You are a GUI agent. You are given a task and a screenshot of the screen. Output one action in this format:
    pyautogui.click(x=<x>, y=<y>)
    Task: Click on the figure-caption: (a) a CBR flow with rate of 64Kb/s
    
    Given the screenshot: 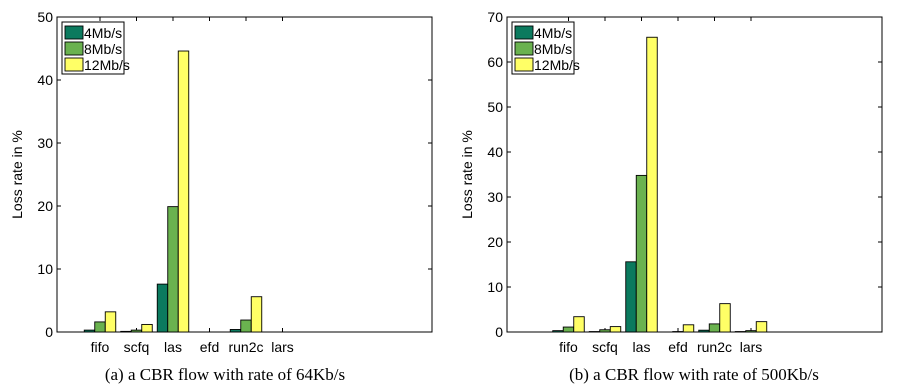 What is the action you would take?
    pyautogui.click(x=225, y=374)
    